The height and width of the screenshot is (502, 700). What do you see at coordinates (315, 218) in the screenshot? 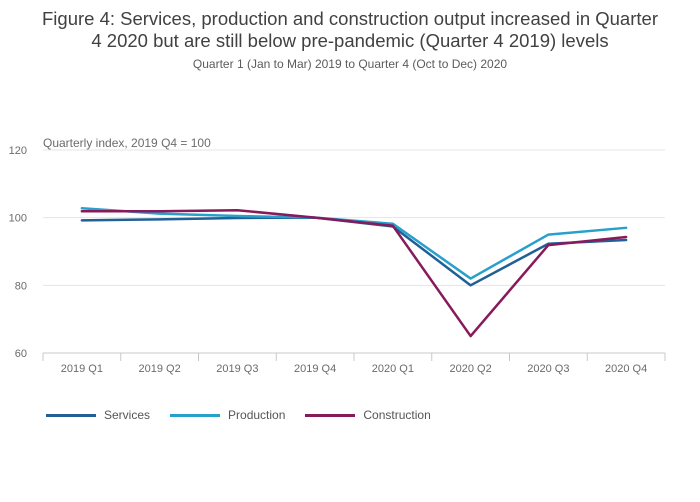
I see `data-point-construction-2019-q4` at bounding box center [315, 218].